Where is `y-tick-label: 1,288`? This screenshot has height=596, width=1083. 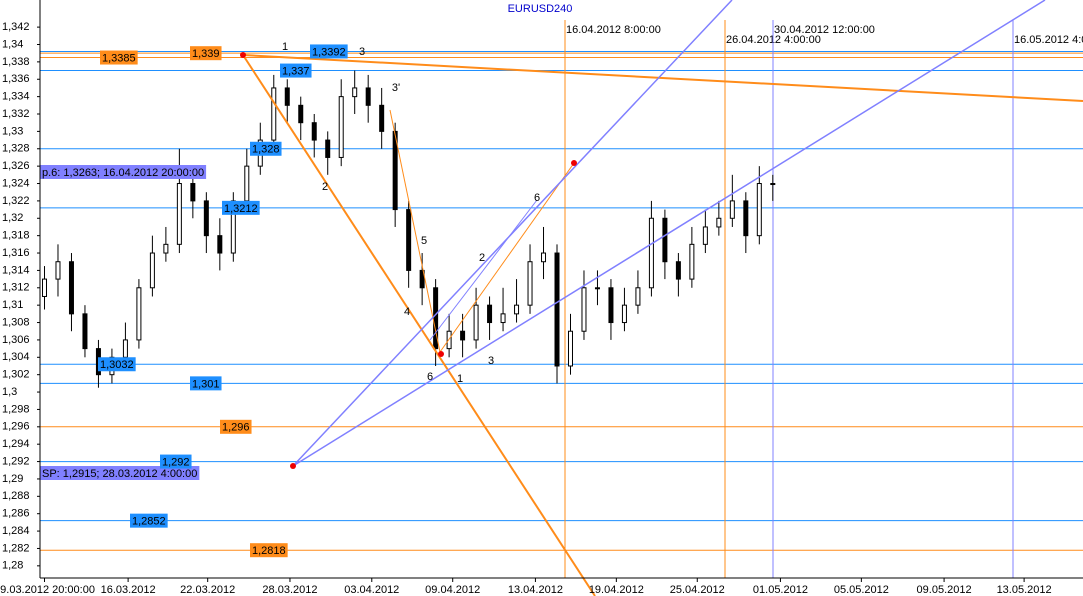 y-tick-label: 1,288 is located at coordinates (16, 496).